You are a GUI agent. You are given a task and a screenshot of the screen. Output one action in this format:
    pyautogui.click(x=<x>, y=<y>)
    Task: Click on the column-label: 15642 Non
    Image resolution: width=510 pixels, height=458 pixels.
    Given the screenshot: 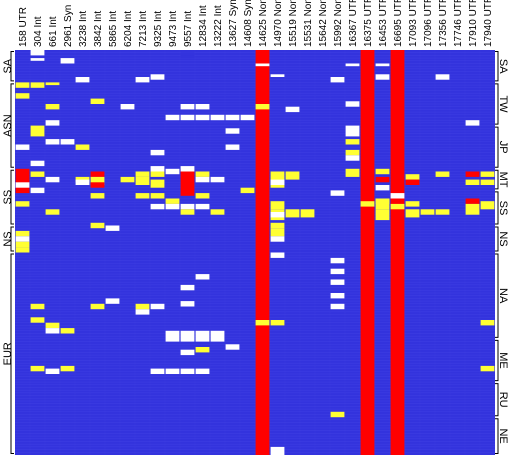 What is the action you would take?
    pyautogui.click(x=323, y=23)
    